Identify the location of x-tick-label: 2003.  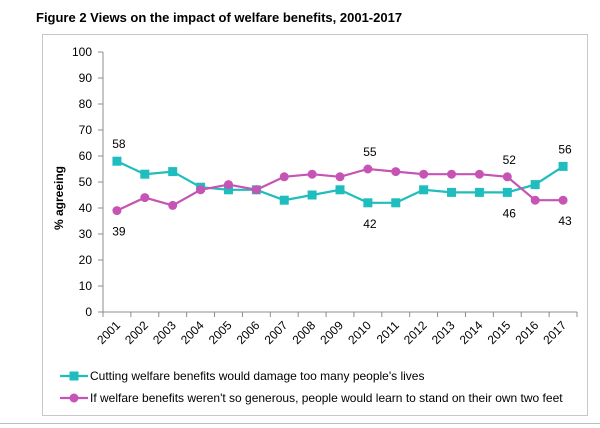
(164, 332).